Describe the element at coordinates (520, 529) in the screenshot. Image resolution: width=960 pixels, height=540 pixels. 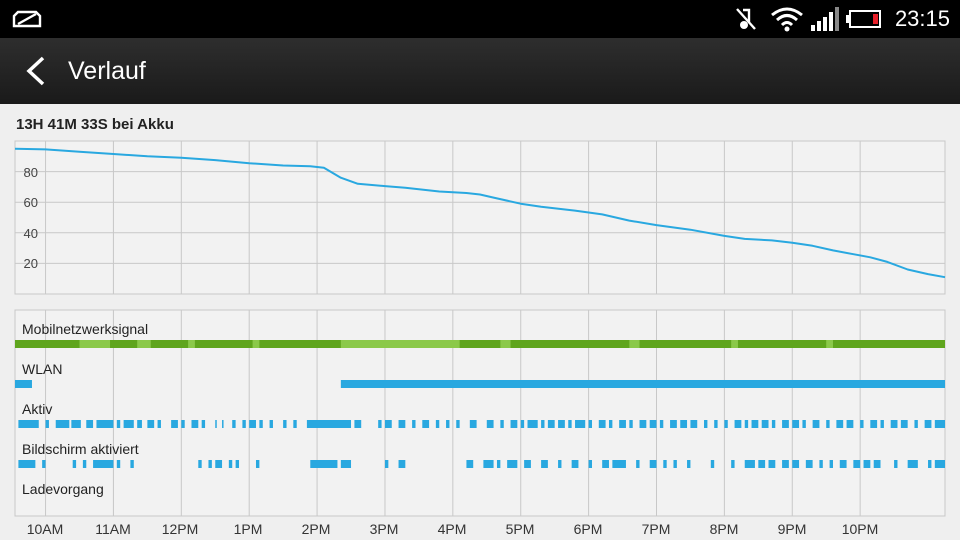
I see `x-tick-label: 5PM` at that location.